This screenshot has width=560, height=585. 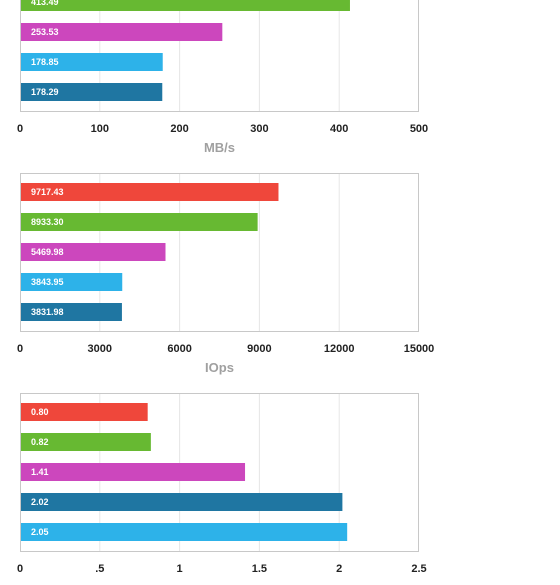 What do you see at coordinates (179, 129) in the screenshot?
I see `x-tick-label: 200` at bounding box center [179, 129].